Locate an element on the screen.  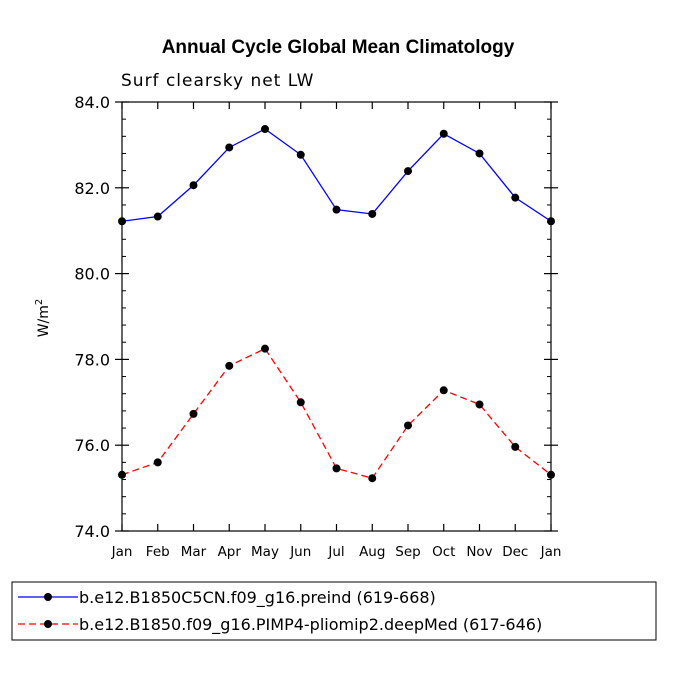
legend-marker-deepmed is located at coordinates (48, 624).